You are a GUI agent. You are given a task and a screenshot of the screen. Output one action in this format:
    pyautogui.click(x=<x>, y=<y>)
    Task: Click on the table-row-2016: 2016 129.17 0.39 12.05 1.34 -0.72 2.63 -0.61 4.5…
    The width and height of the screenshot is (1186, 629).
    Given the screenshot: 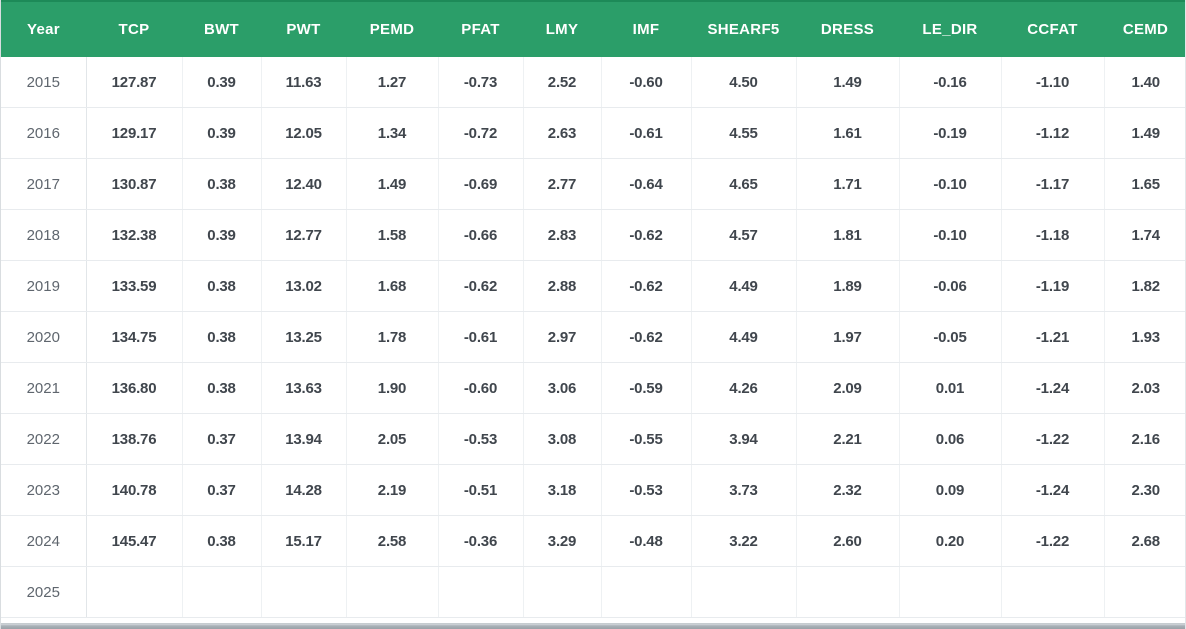 What is the action you would take?
    pyautogui.click(x=593, y=133)
    